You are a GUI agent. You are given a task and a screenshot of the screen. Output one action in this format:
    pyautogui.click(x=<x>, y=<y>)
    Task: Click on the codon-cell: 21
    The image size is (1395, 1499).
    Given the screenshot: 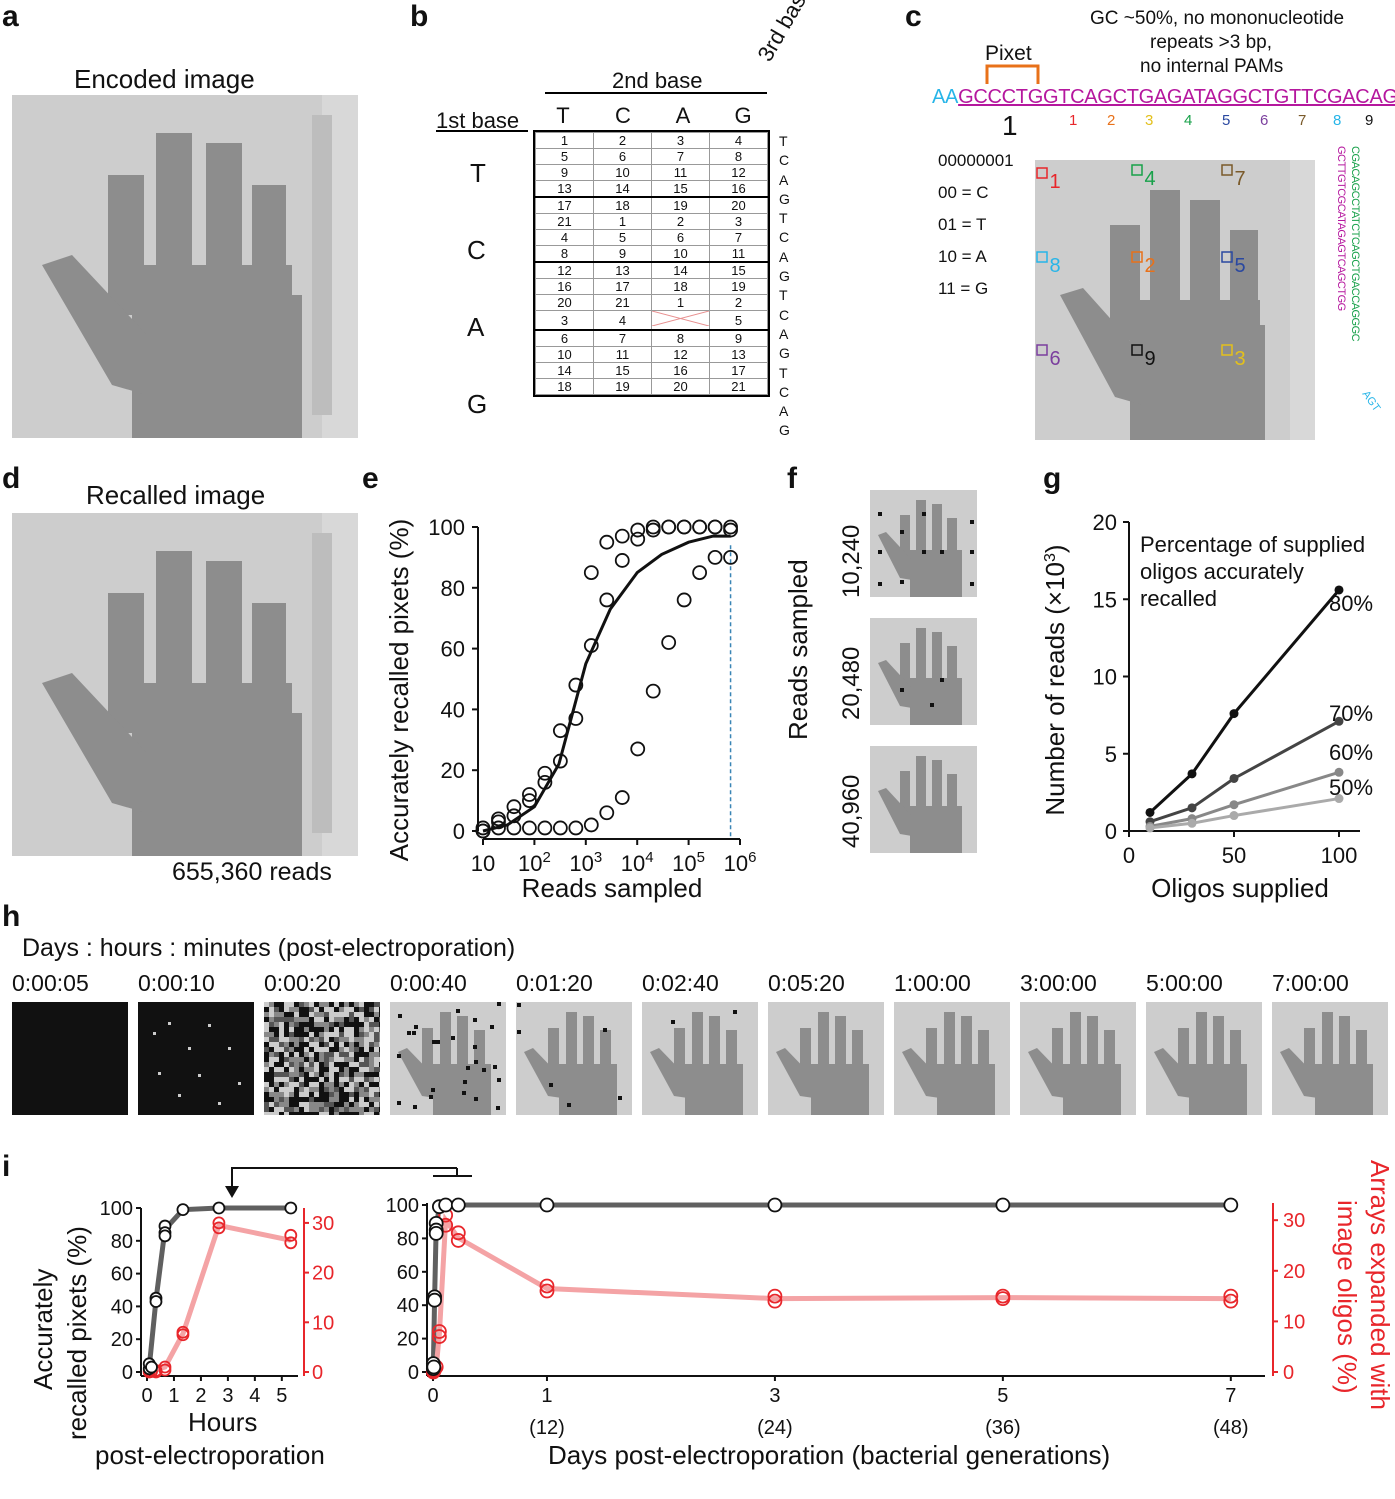 What is the action you would take?
    pyautogui.click(x=738, y=386)
    